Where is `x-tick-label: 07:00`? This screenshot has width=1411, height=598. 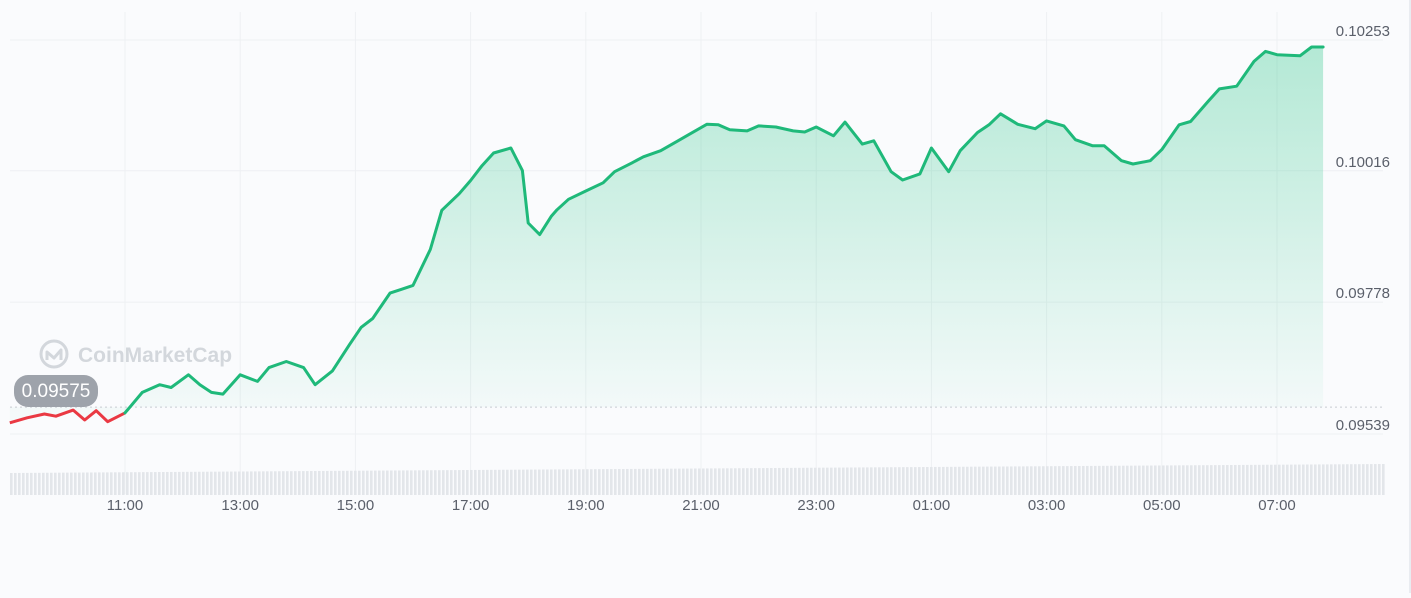 x-tick-label: 07:00 is located at coordinates (1277, 505).